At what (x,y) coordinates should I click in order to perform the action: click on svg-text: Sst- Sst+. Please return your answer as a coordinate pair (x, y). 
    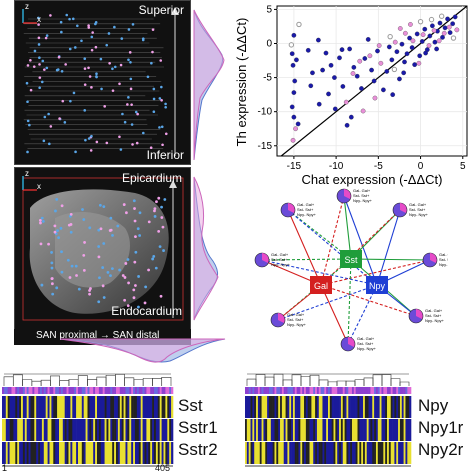
    Looking at the image, I should click on (417, 209).